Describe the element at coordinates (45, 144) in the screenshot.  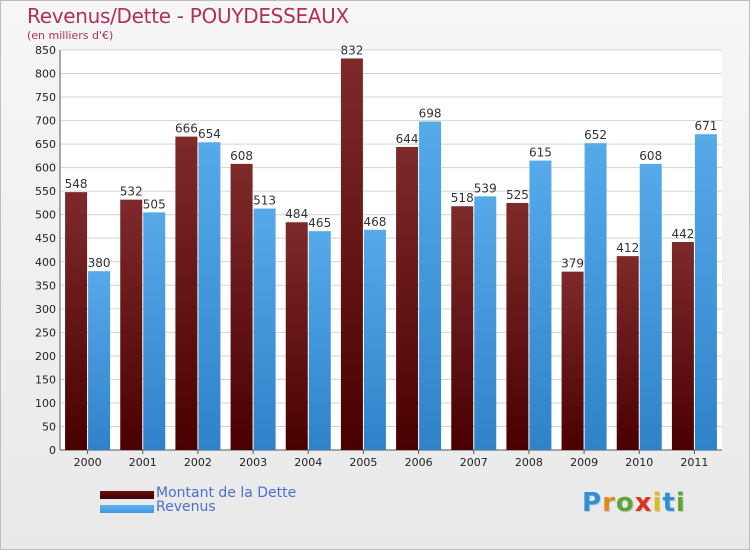
I see `y-tick-label: 650` at that location.